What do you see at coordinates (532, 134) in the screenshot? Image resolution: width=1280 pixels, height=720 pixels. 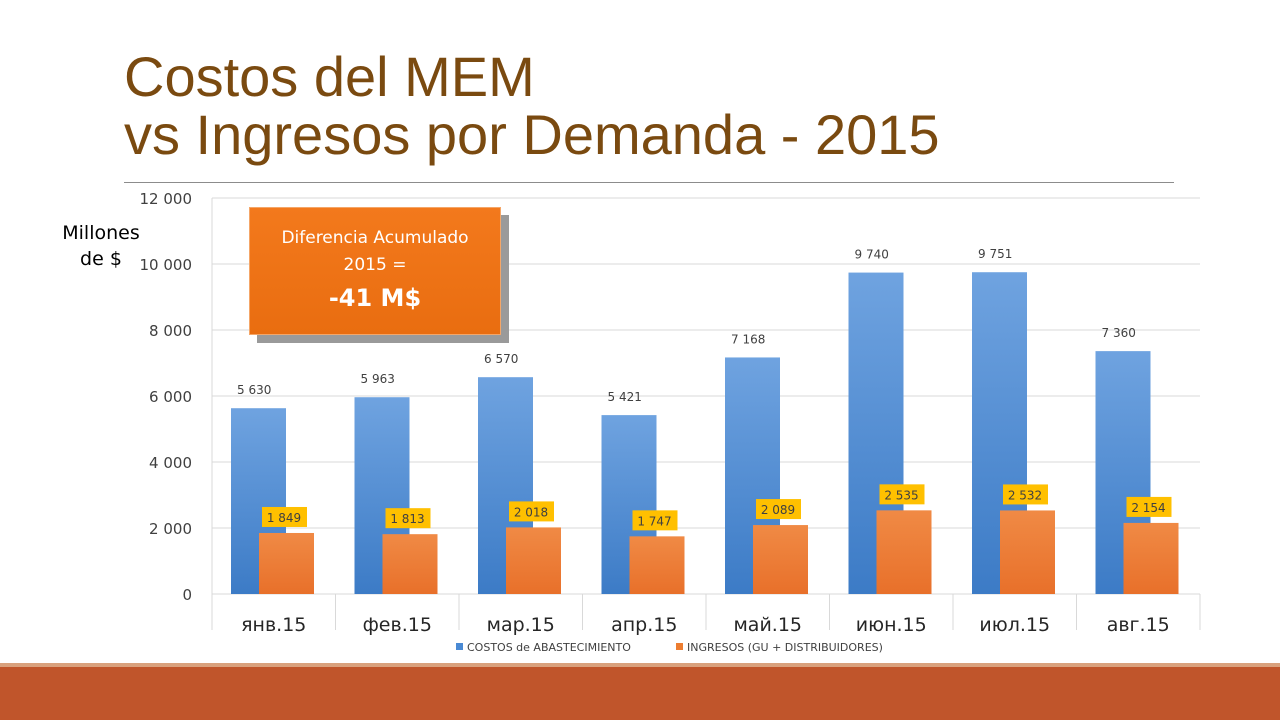 I see `title-line-2: vs Ingresos por Demanda - 2015` at bounding box center [532, 134].